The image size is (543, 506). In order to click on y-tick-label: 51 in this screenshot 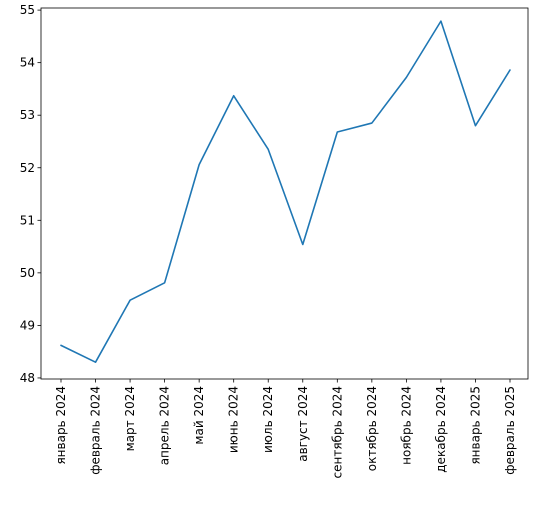, I will do `click(27, 220)`.